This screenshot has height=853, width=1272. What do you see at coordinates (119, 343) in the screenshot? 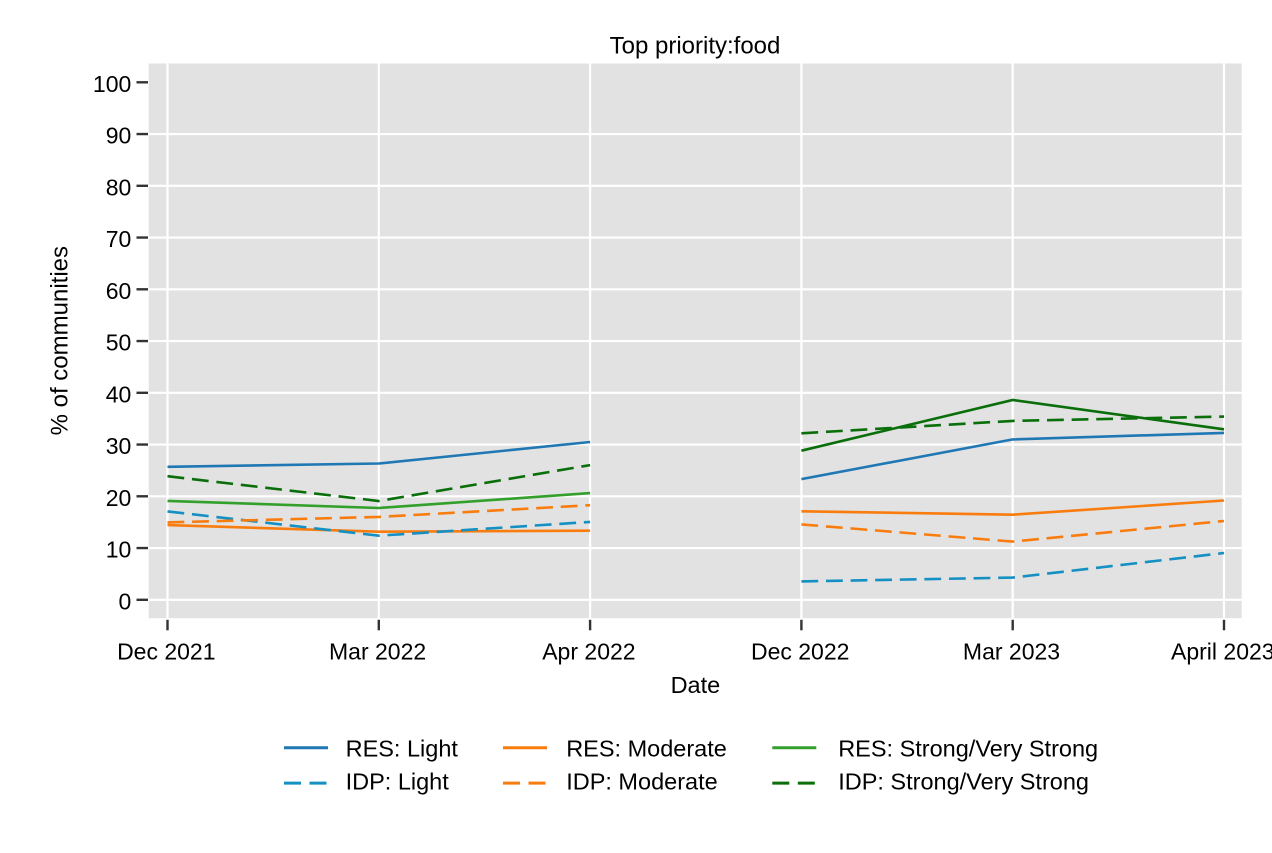
I see `svg-text: 50` at bounding box center [119, 343].